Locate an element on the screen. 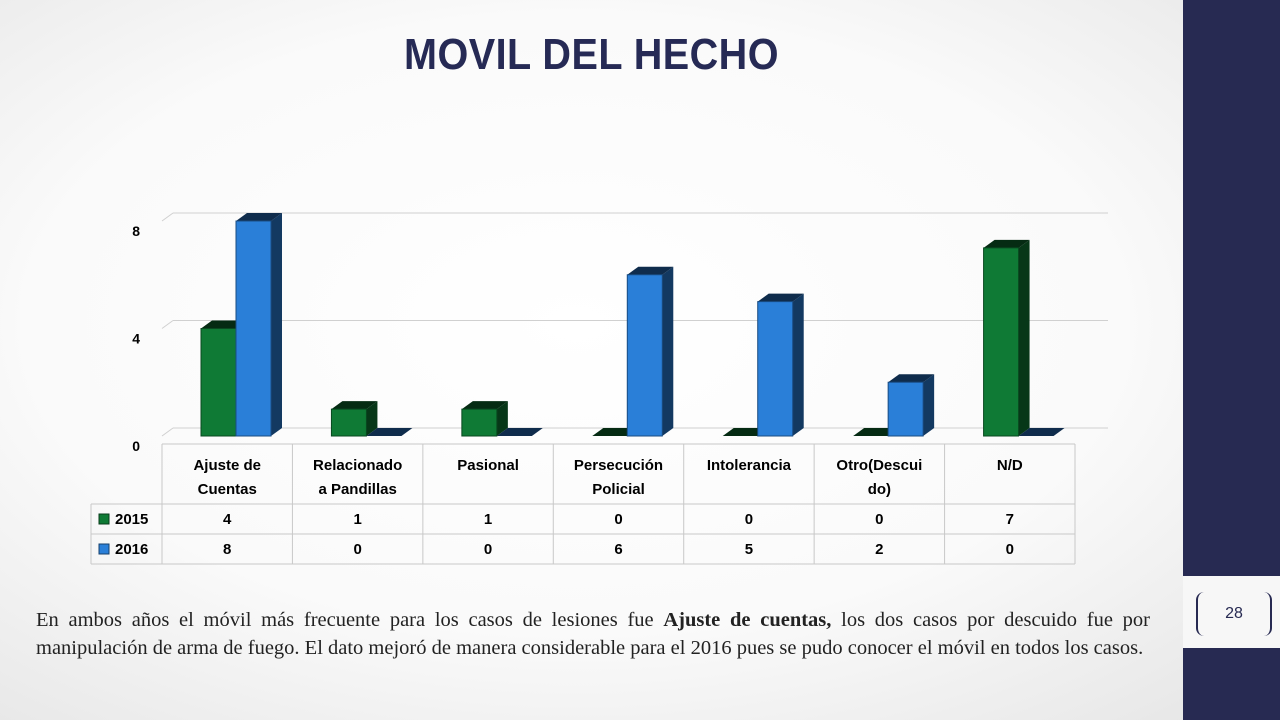 This screenshot has height=720, width=1280. series-label: 2015 is located at coordinates (131, 519).